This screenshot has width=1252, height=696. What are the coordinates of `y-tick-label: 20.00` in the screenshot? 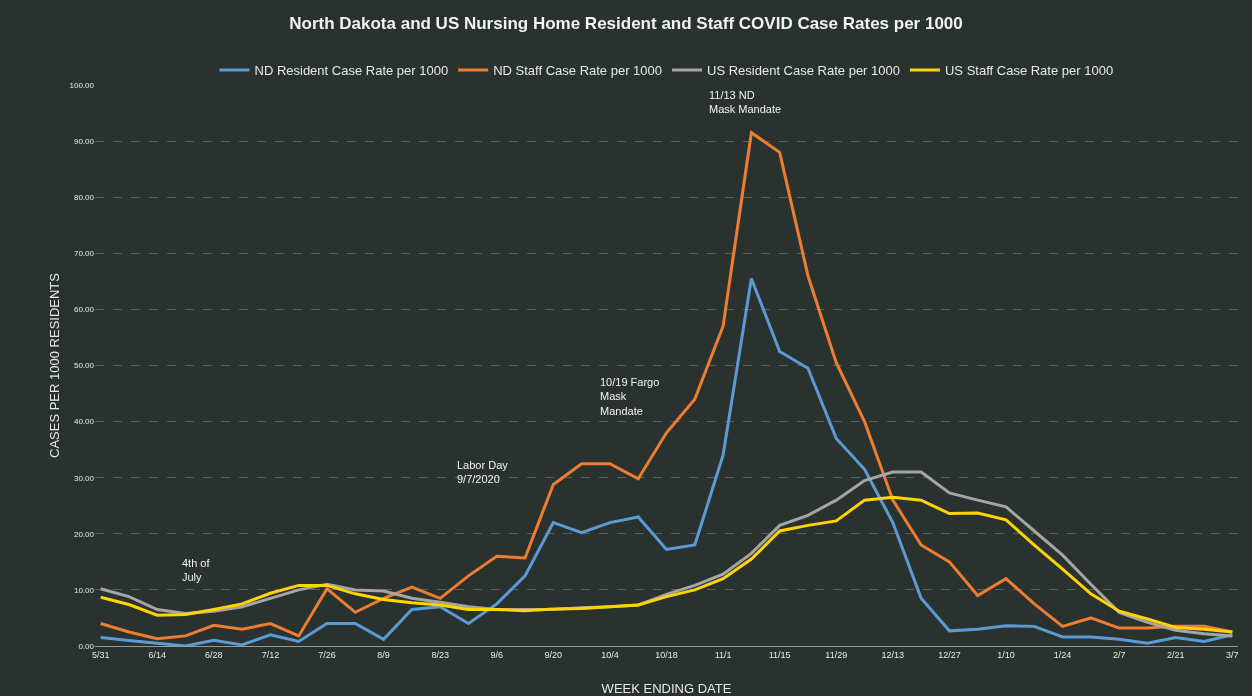 It's located at (84, 534).